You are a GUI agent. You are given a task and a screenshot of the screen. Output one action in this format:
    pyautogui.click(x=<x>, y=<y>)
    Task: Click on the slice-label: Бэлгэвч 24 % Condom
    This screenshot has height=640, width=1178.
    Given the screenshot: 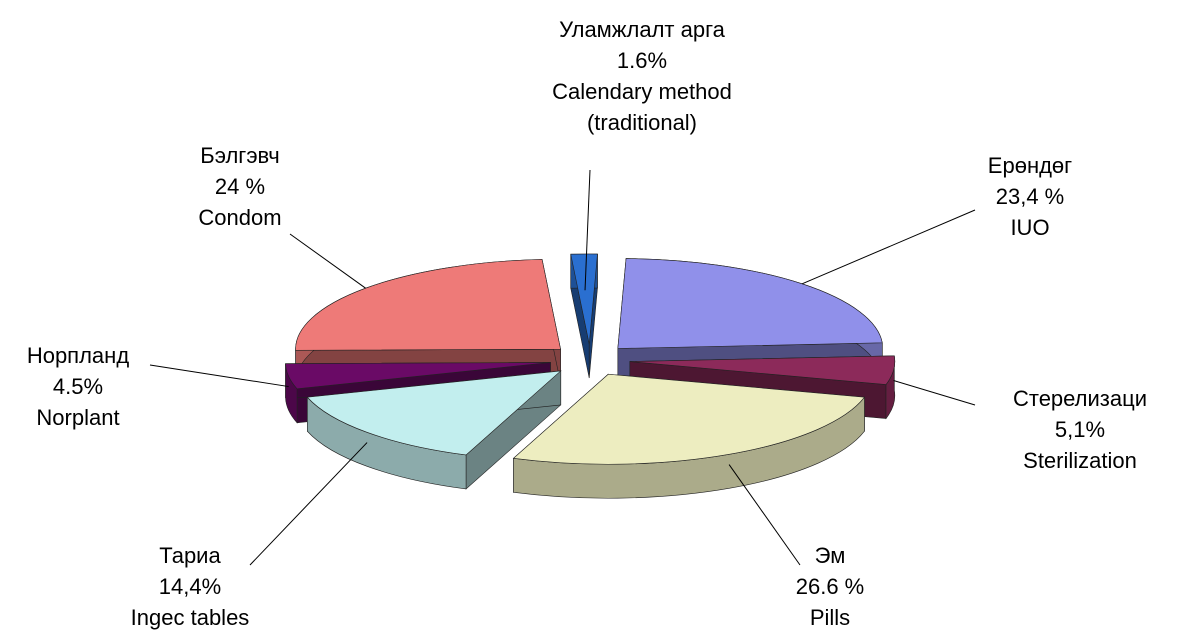 What is the action you would take?
    pyautogui.click(x=240, y=186)
    